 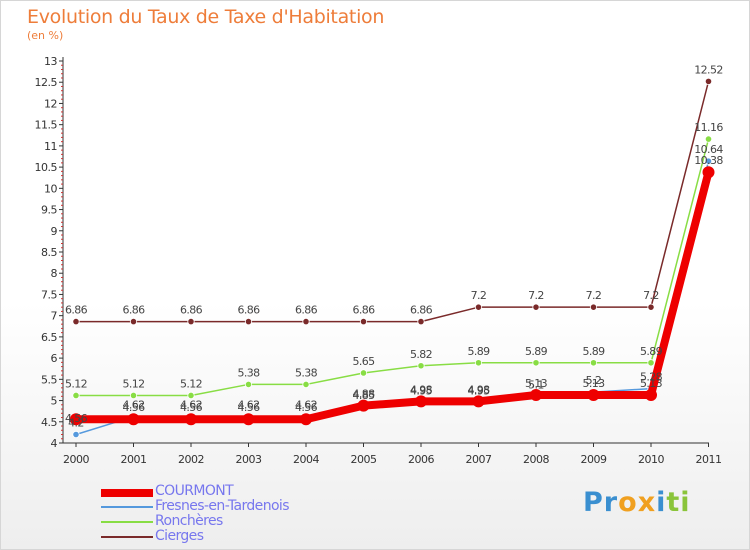 I want to click on data-label: 4.85, so click(x=363, y=395).